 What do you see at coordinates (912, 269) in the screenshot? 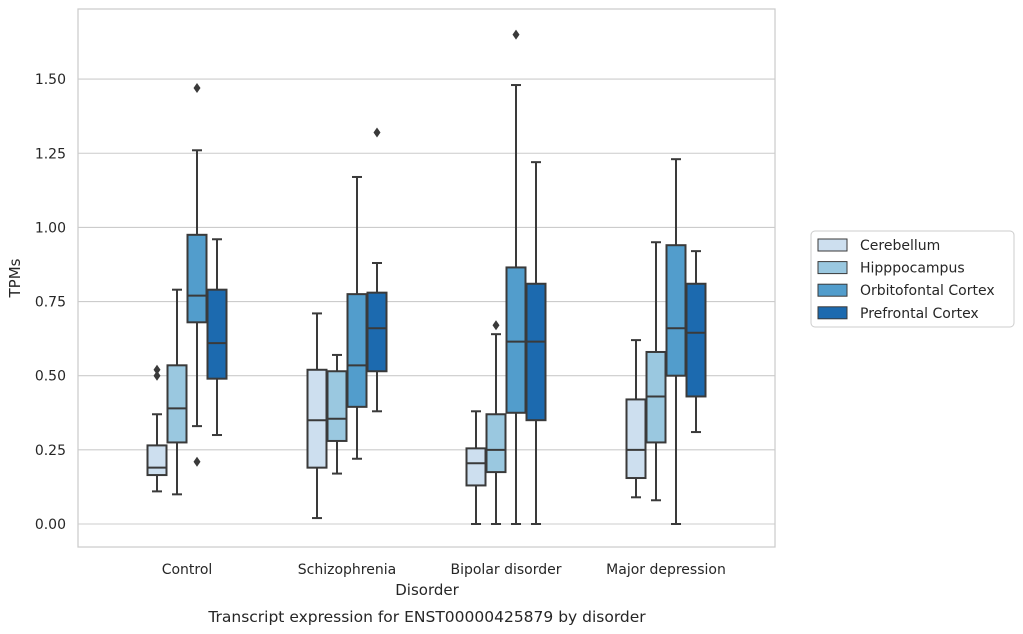
I see `legend-label: Hipppocampus` at bounding box center [912, 269].